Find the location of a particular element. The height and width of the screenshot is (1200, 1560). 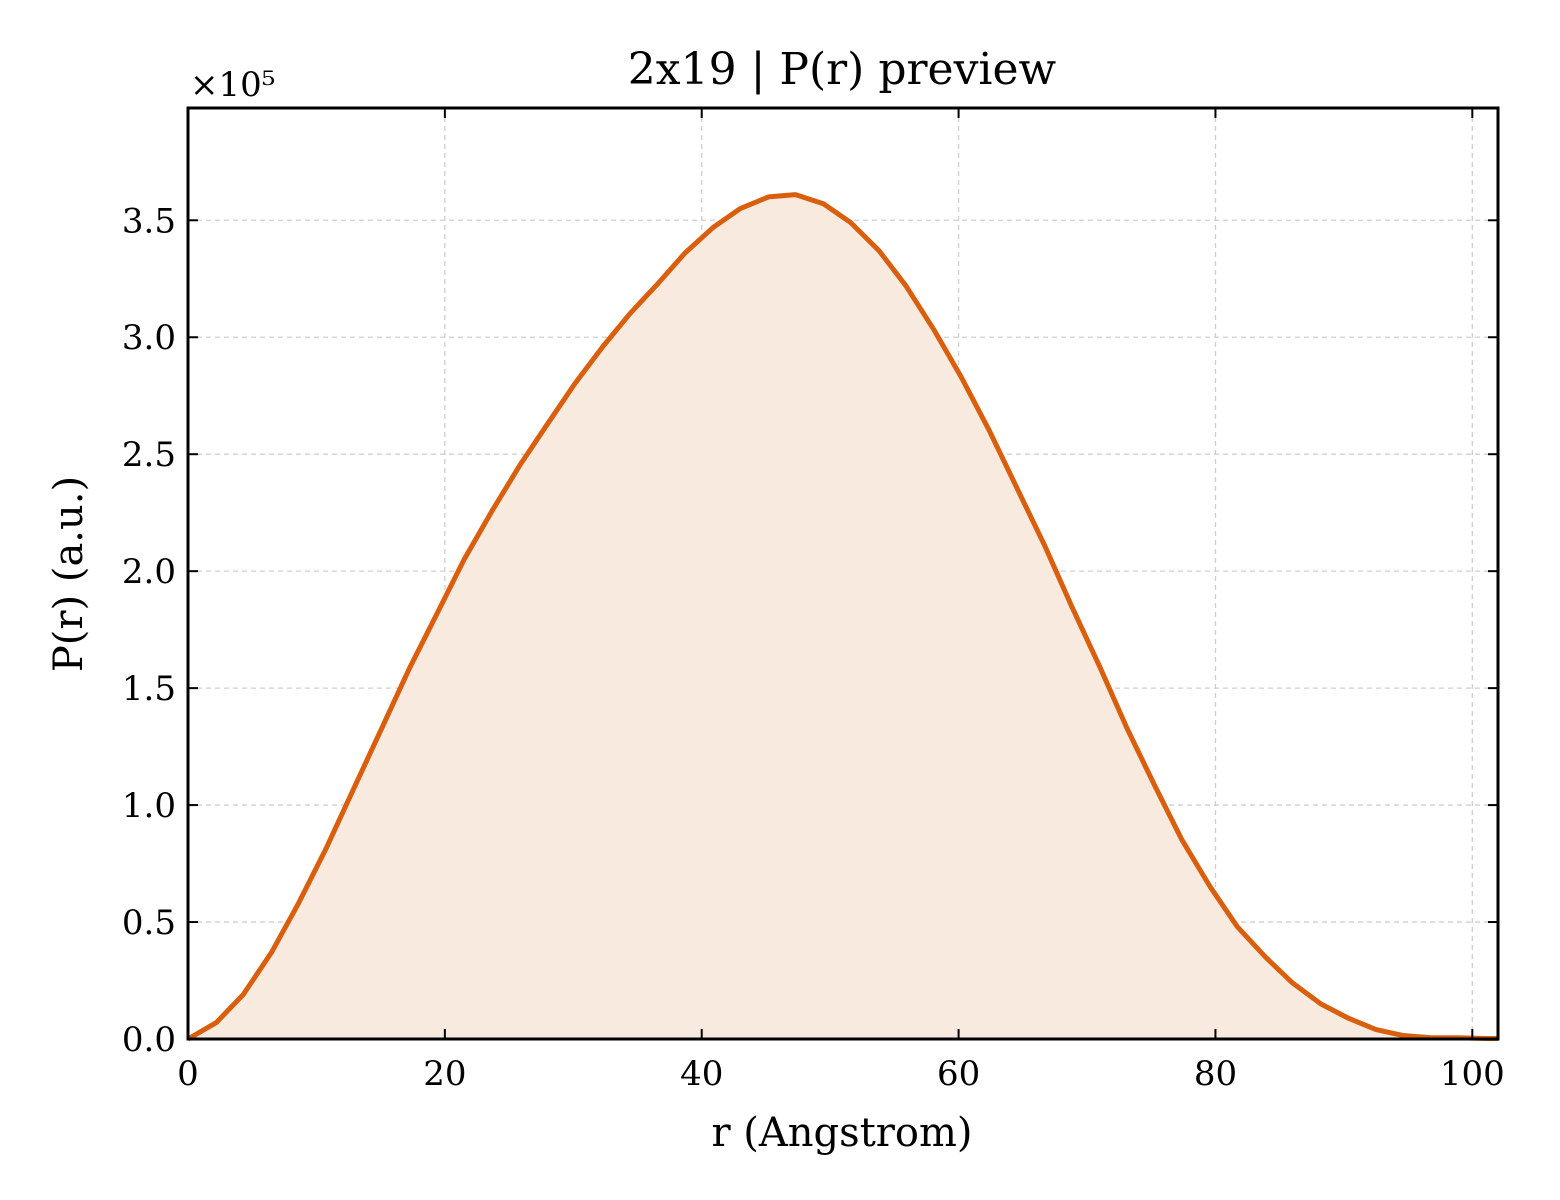

x-tick-label: 0 is located at coordinates (188, 1074).